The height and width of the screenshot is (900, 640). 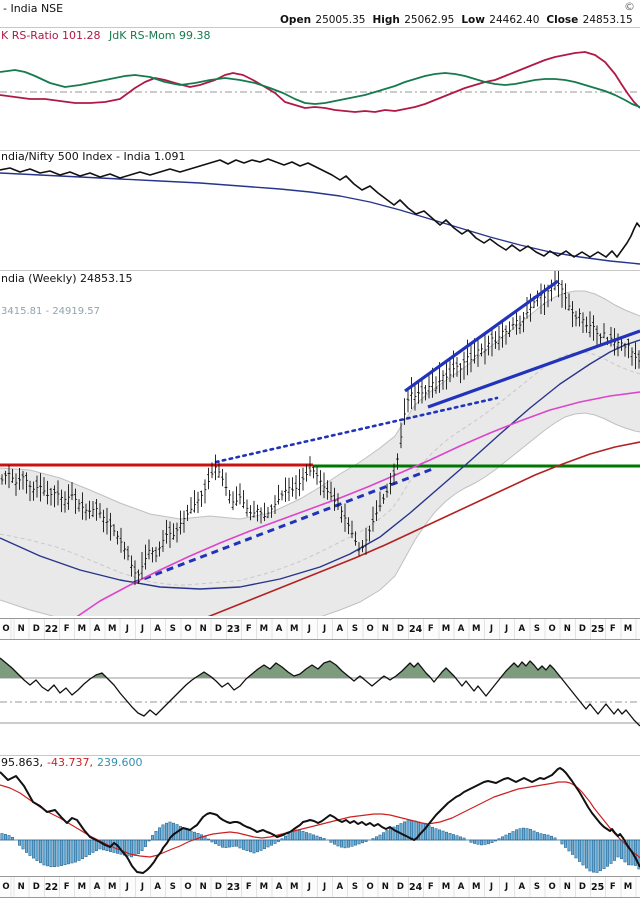 I want to click on price-panel-label: ndia (Weekly) 24853.15, so click(x=67, y=278).